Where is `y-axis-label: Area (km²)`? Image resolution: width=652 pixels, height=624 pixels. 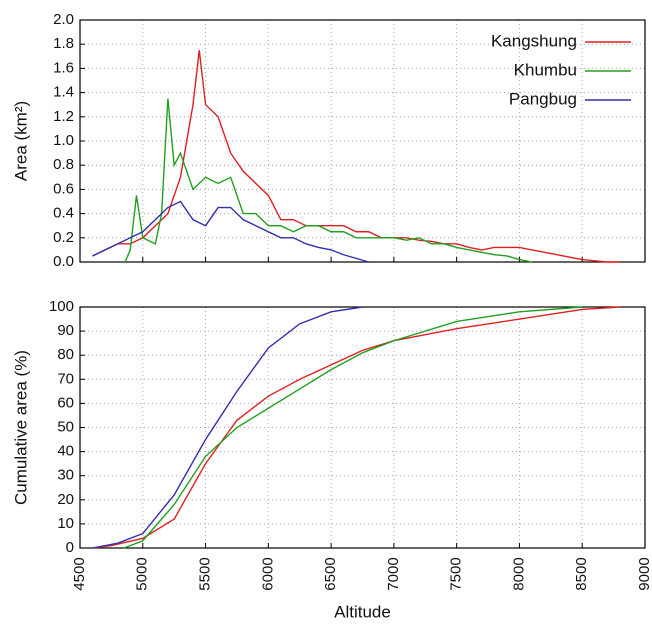
y-axis-label: Area (km²) is located at coordinates (20, 141).